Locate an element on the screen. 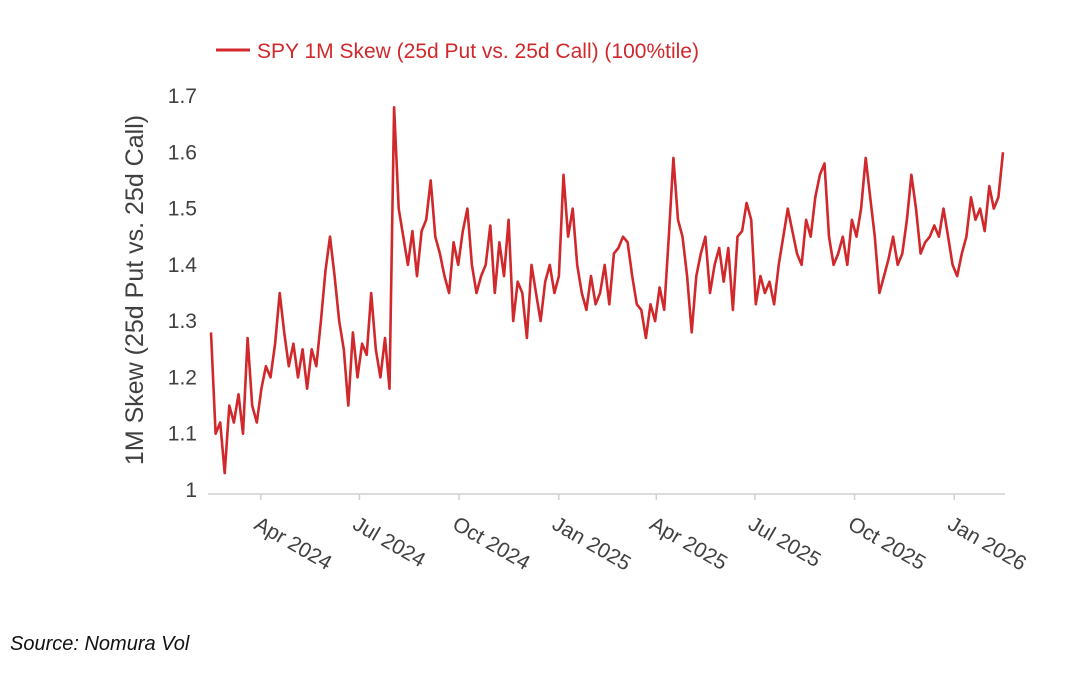 The width and height of the screenshot is (1085, 692). x-tick-label: Jan 2025 is located at coordinates (591, 543).